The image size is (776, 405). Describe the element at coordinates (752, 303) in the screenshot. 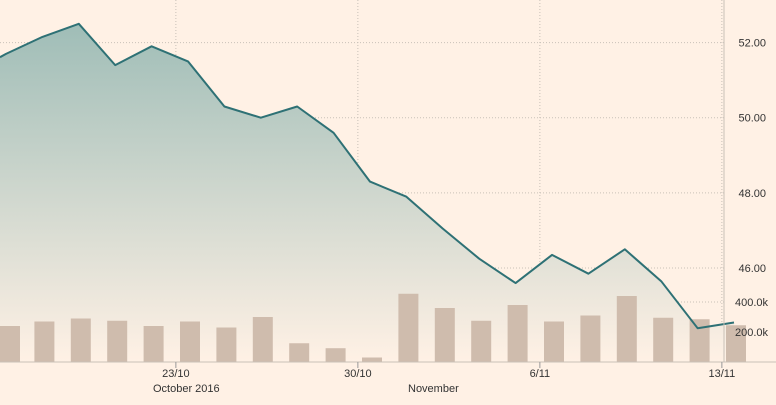

I see `volume-tick-label: 400.0k` at that location.